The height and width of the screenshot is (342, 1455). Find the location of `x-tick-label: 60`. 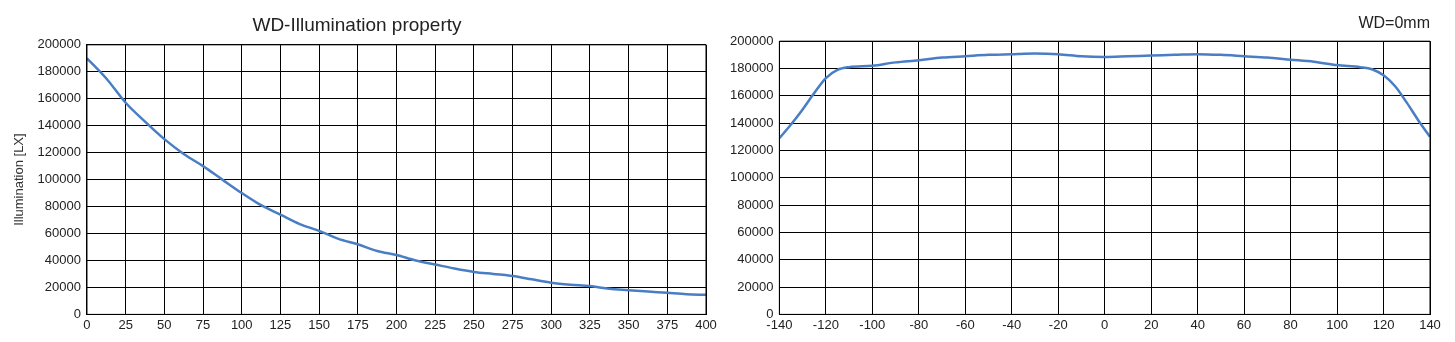

x-tick-label: 60 is located at coordinates (1244, 324).